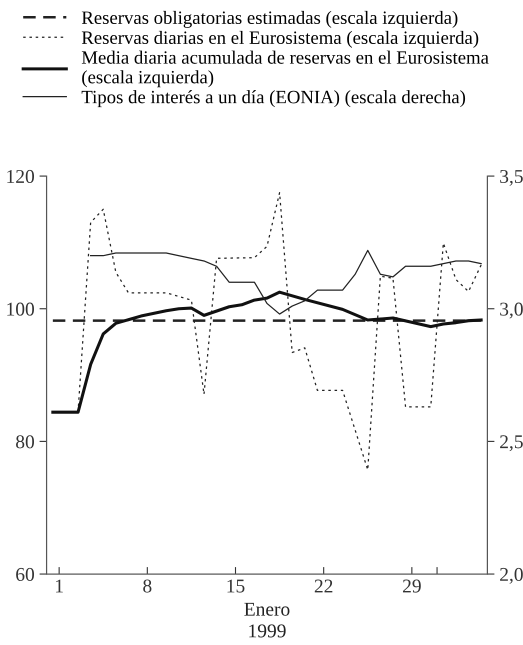 The width and height of the screenshot is (523, 645). Describe the element at coordinates (411, 586) in the screenshot. I see `x-tick-label: 29` at that location.